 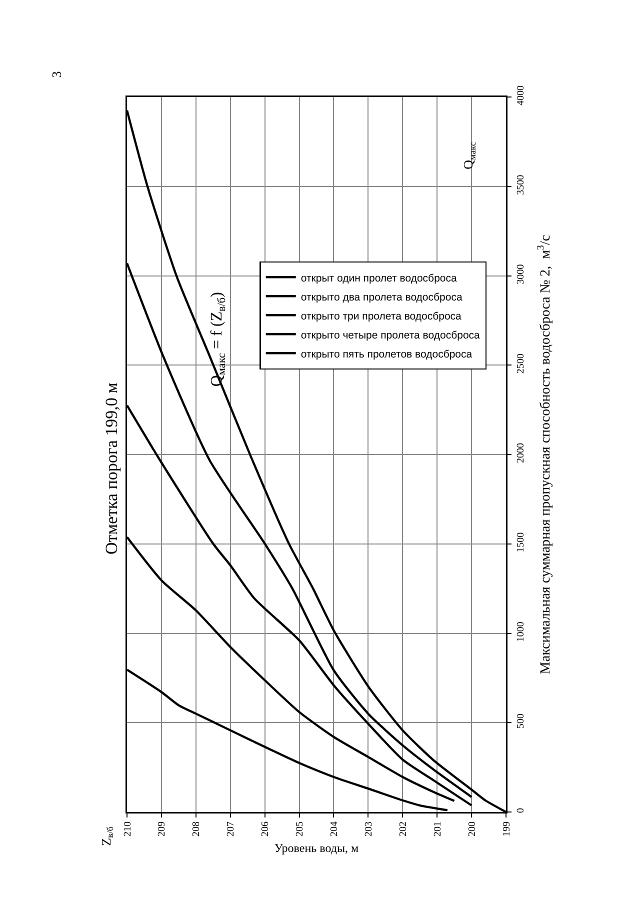 What do you see at coordinates (300, 829) in the screenshot?
I see `x-tick-label: 205` at bounding box center [300, 829].